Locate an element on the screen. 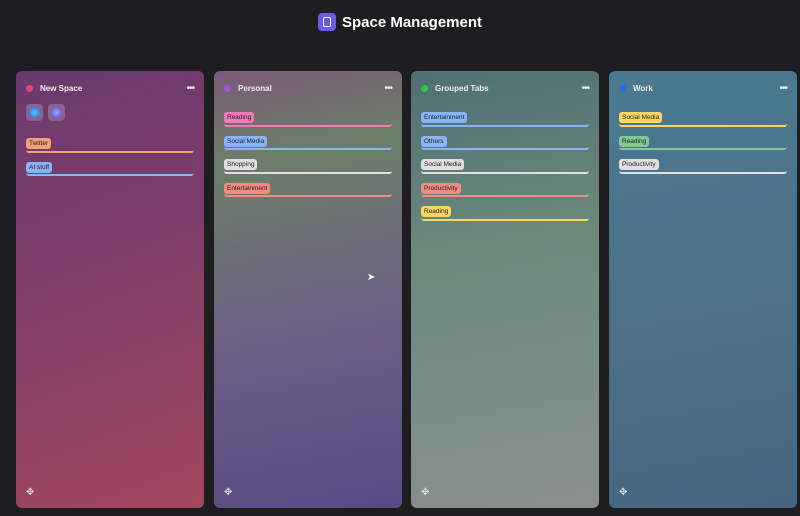  arc-icon is located at coordinates (56, 112).